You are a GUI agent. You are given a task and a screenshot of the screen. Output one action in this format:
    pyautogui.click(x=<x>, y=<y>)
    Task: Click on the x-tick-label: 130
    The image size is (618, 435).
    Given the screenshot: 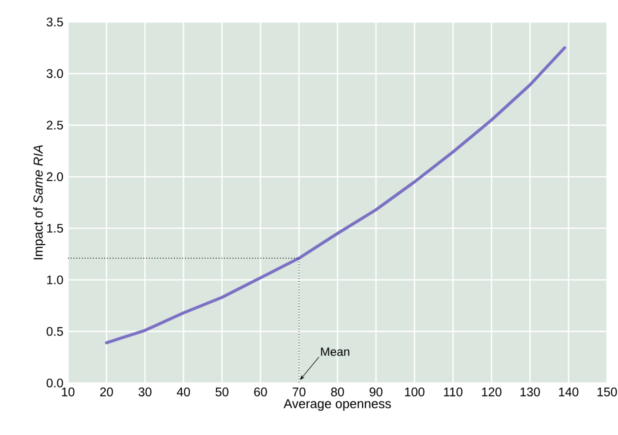 What is the action you would take?
    pyautogui.click(x=530, y=392)
    